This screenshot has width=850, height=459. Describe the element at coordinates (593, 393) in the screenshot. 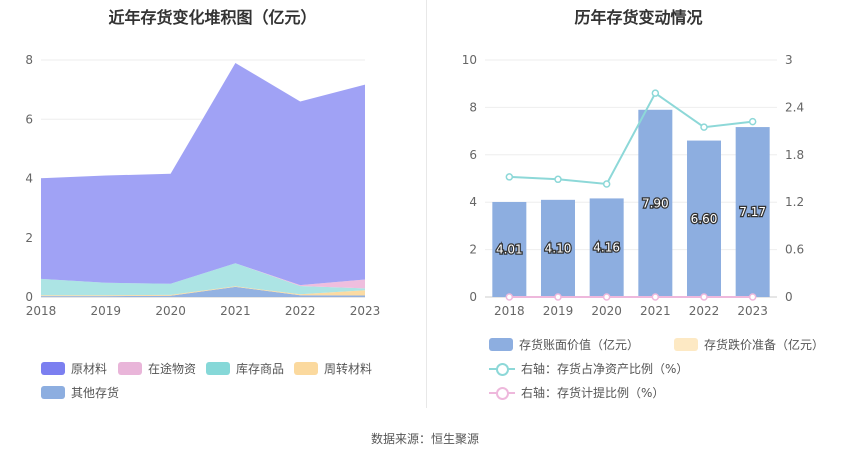

I see `legend-label: 右轴：存货计提比例（%）` at that location.